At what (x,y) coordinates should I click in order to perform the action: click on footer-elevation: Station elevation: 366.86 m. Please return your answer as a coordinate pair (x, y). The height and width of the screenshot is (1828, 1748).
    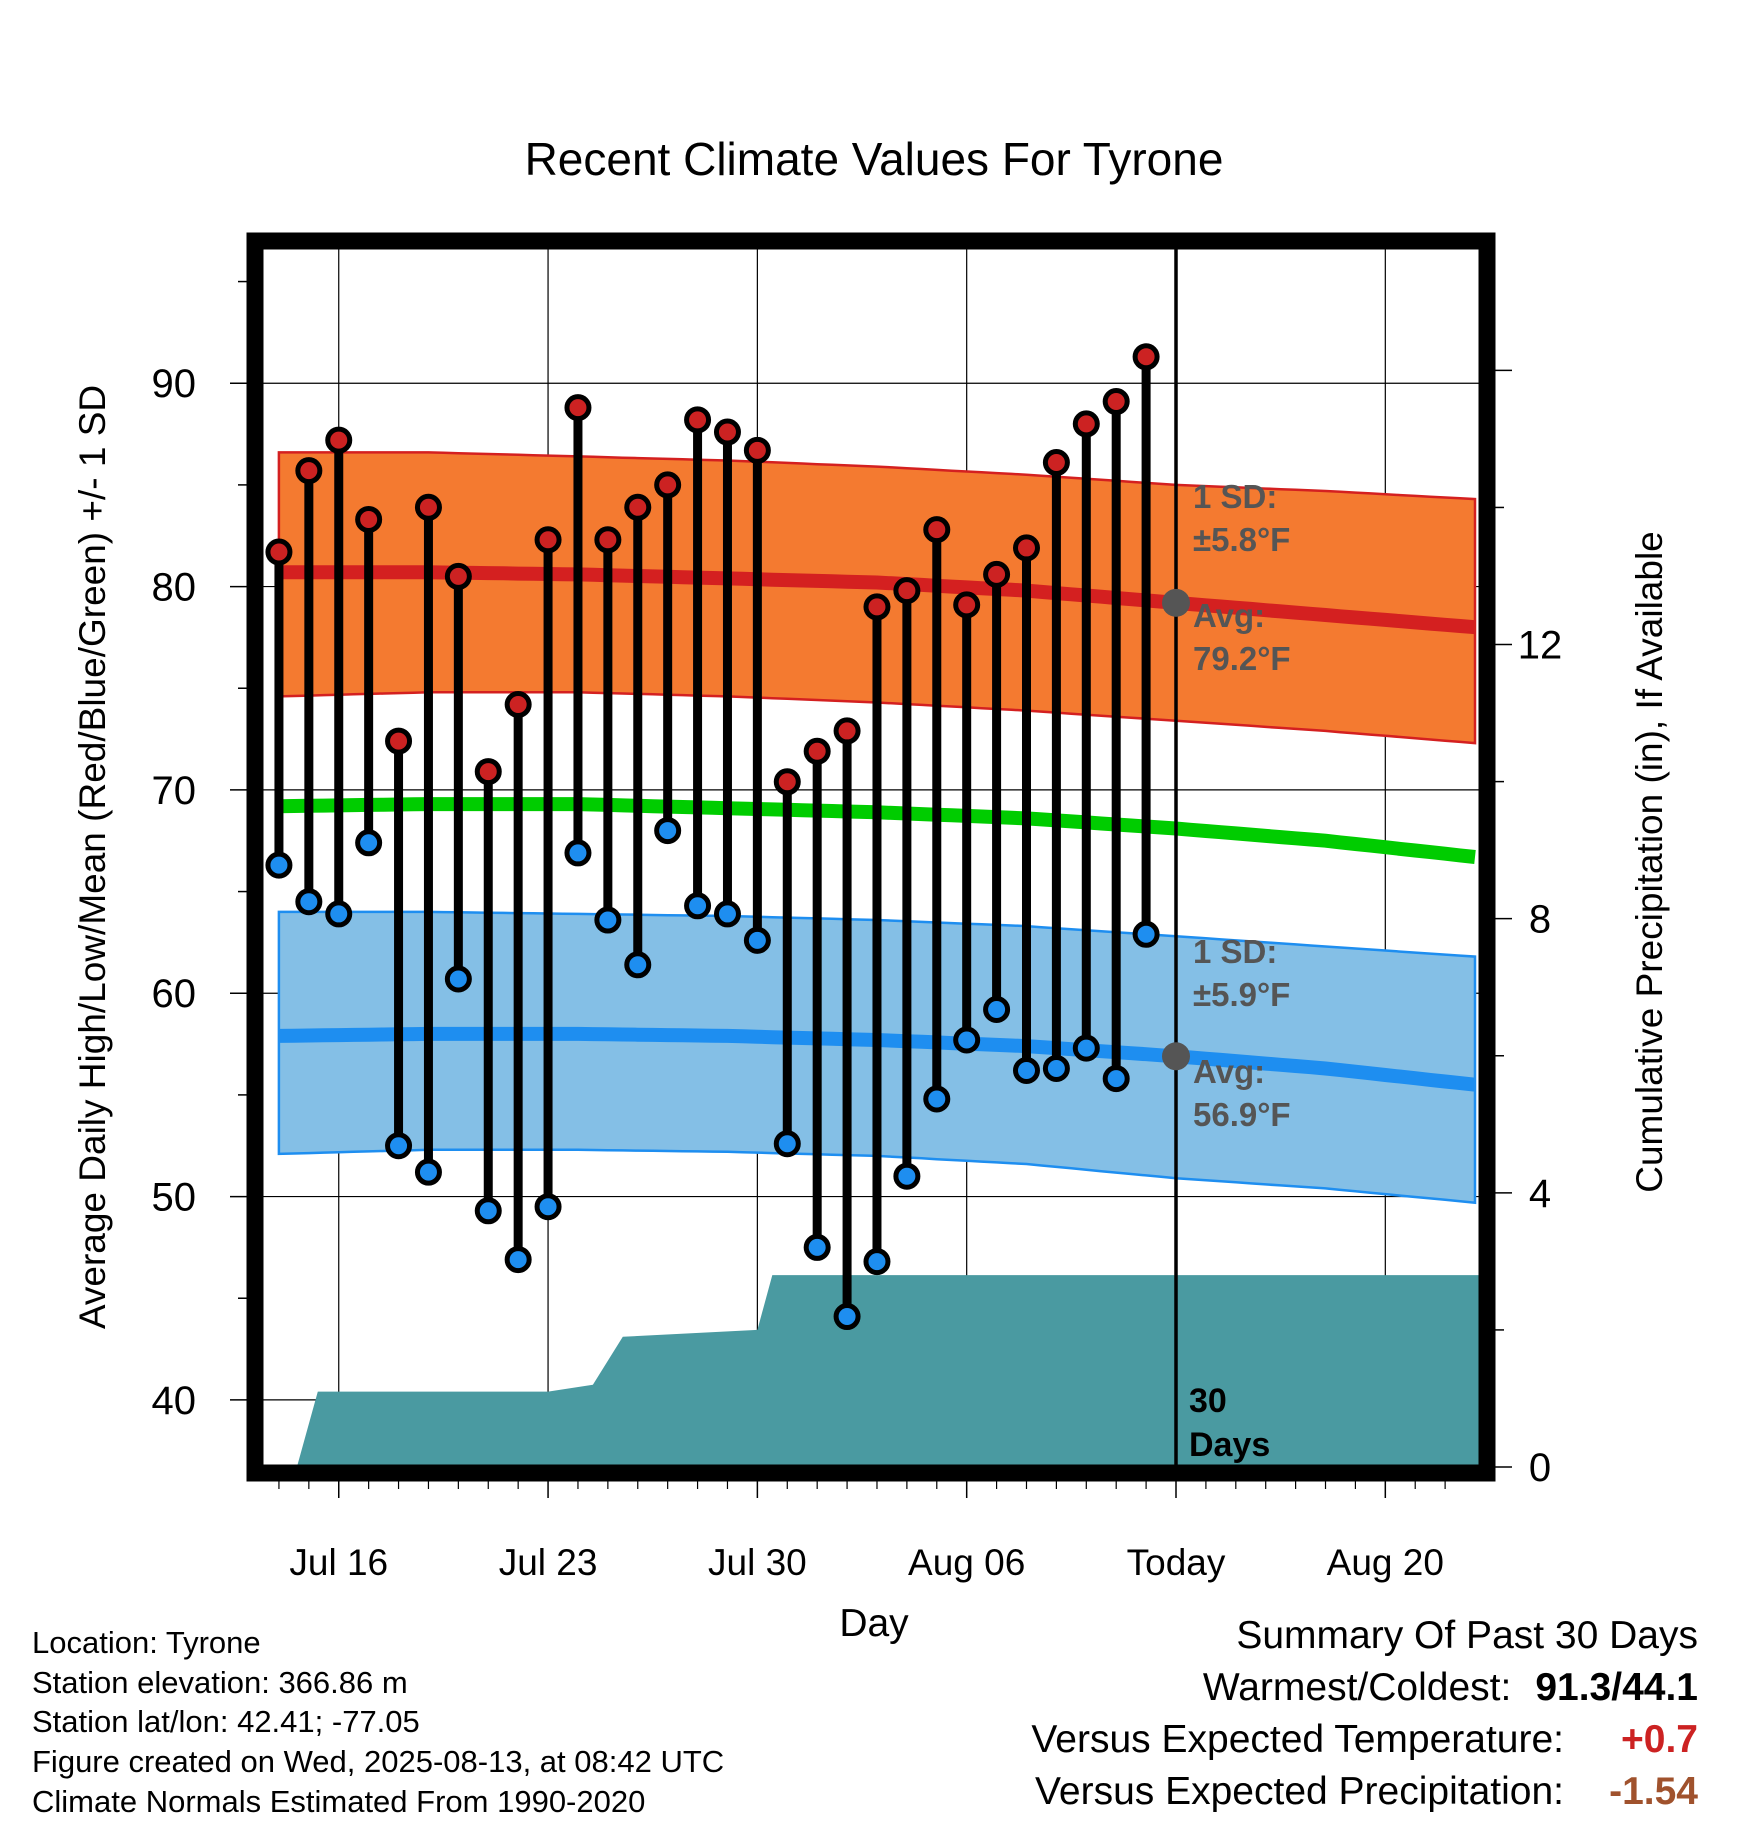
    Looking at the image, I should click on (220, 1682).